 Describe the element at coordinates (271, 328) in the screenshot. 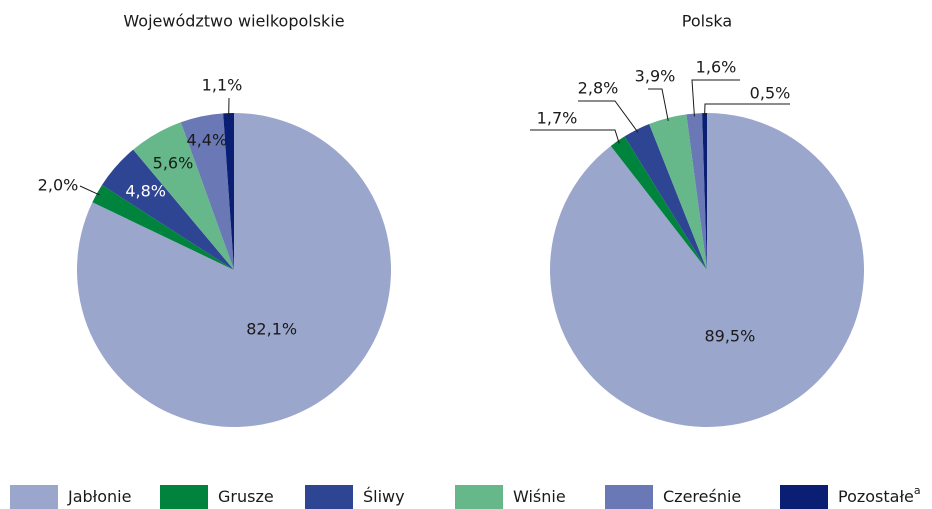

I see `data-label: 82,1%` at that location.